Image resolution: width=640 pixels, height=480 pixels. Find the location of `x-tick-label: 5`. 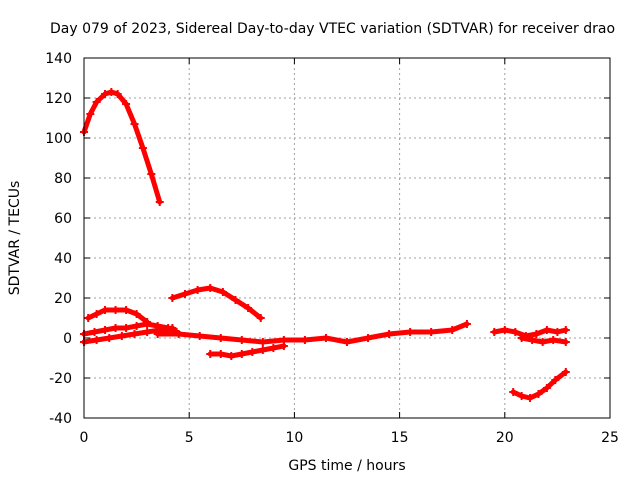

x-tick-label: 5 is located at coordinates (189, 438).